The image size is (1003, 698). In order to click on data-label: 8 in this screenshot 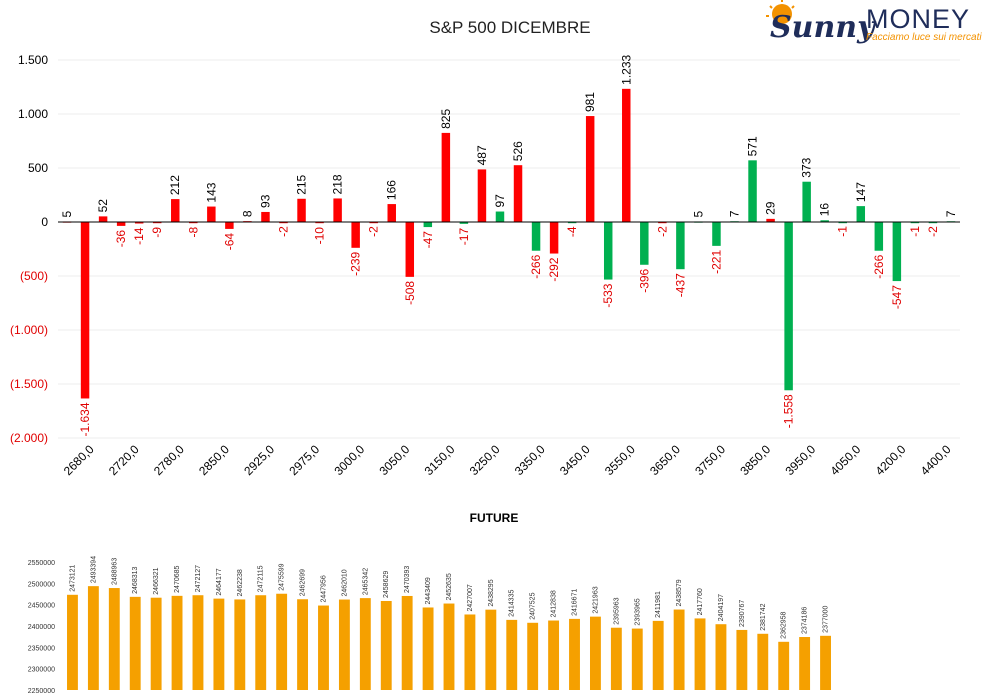, I will do `click(247, 213)`.